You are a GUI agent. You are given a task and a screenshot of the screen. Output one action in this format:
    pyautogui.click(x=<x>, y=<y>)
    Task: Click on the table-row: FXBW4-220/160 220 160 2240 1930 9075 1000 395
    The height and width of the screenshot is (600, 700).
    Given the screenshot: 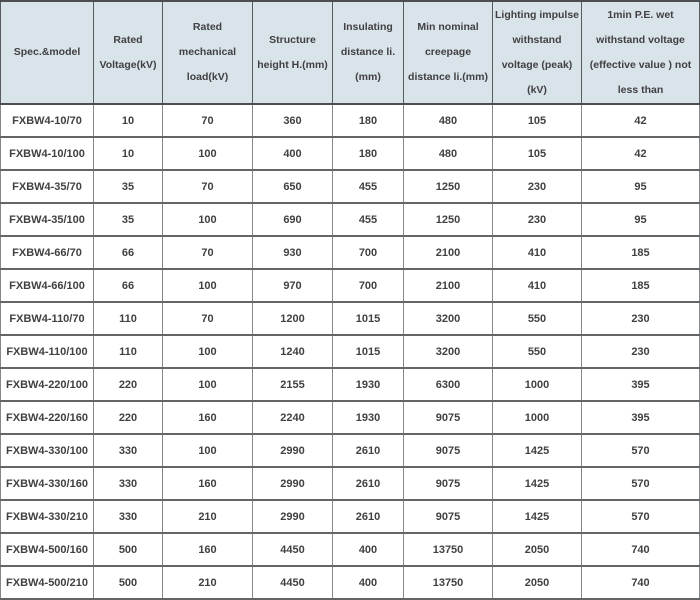 What is the action you would take?
    pyautogui.click(x=350, y=417)
    